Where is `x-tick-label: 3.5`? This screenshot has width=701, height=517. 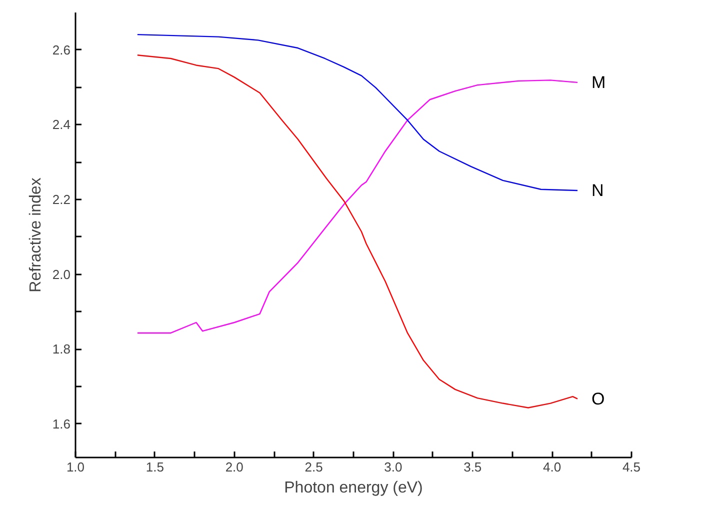 x-tick-label: 3.5 is located at coordinates (473, 467).